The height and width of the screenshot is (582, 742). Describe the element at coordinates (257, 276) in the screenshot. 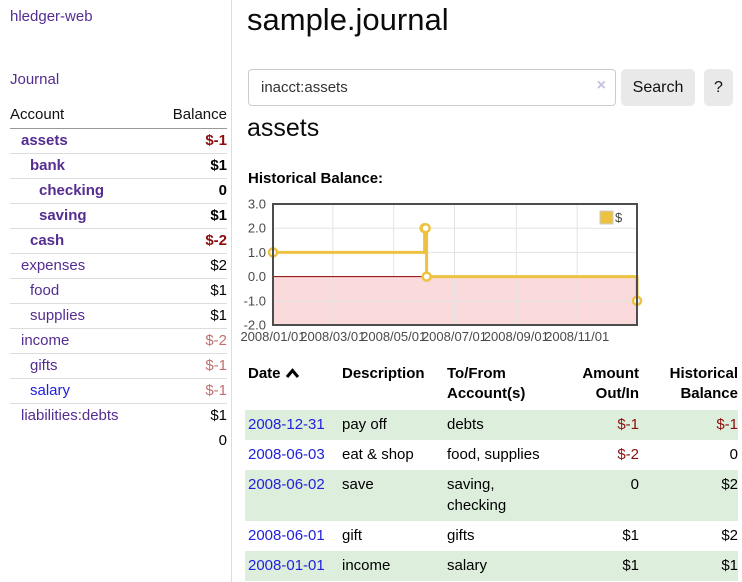

I see `svg-text: 0.0` at that location.